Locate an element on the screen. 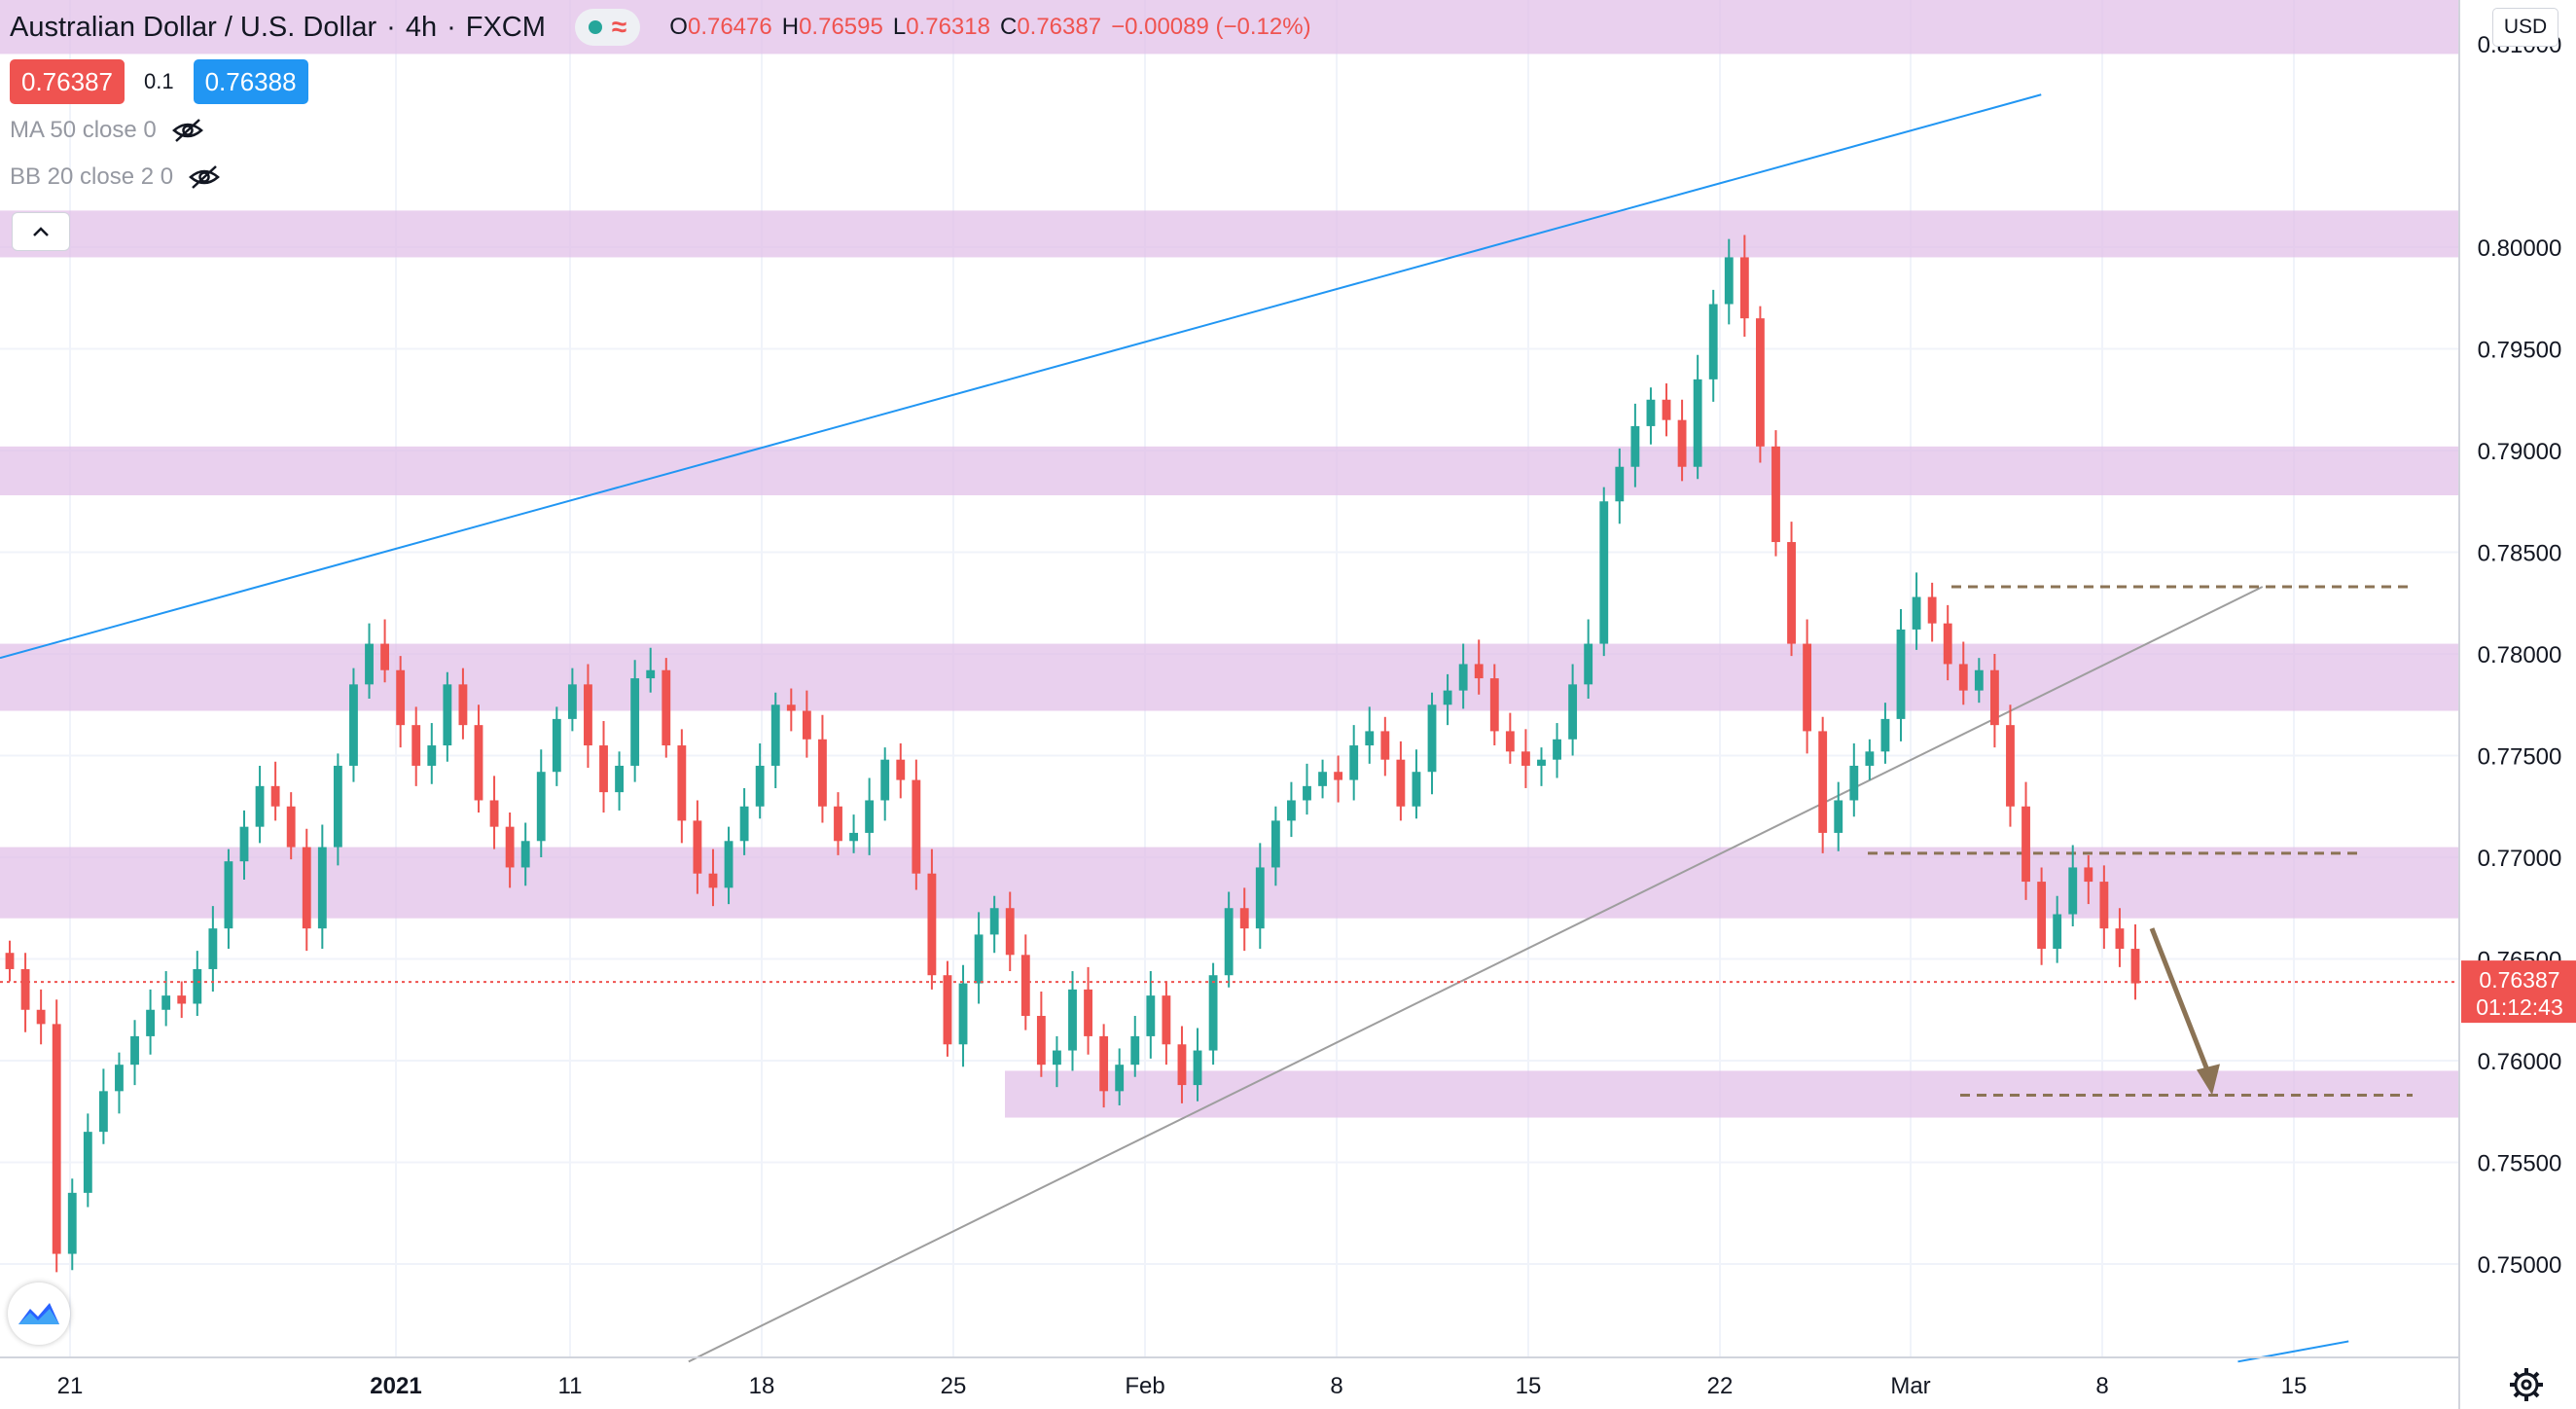 The height and width of the screenshot is (1409, 2576). time-tick-label: 2021 is located at coordinates (395, 1386).